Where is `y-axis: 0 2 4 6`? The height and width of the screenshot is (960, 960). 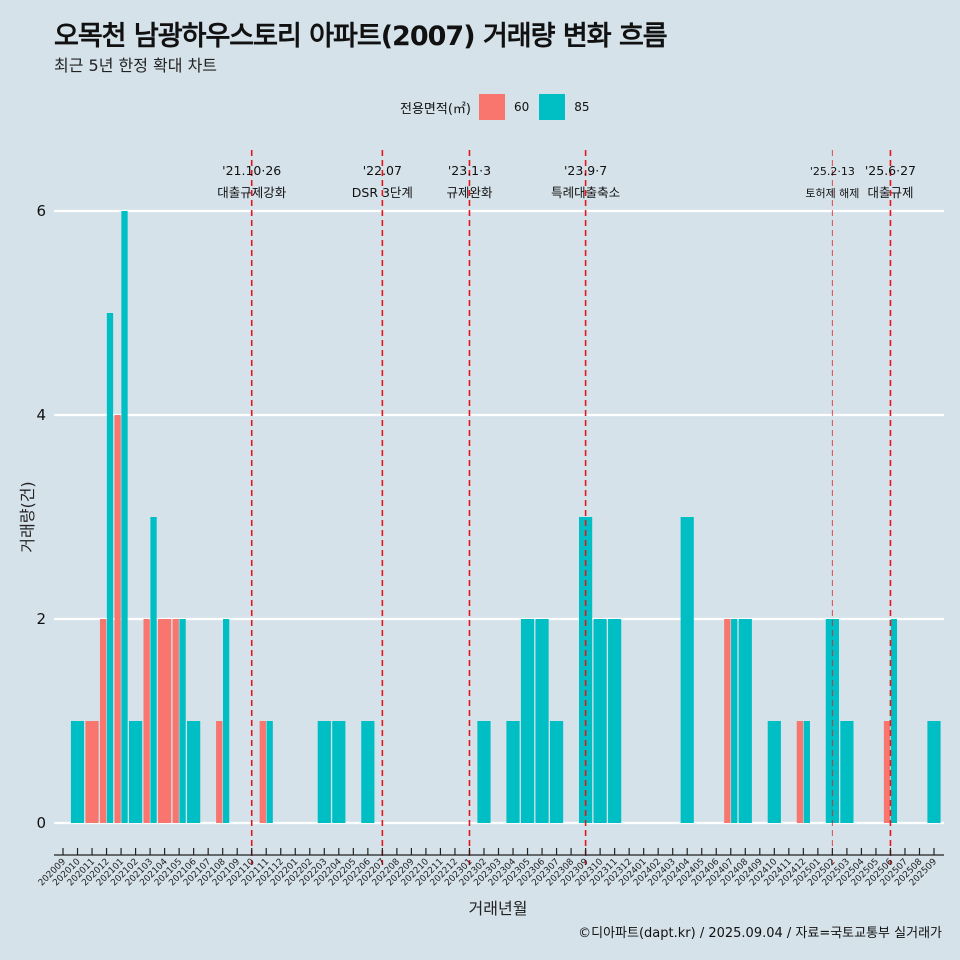 y-axis: 0 2 4 6 is located at coordinates (41, 517).